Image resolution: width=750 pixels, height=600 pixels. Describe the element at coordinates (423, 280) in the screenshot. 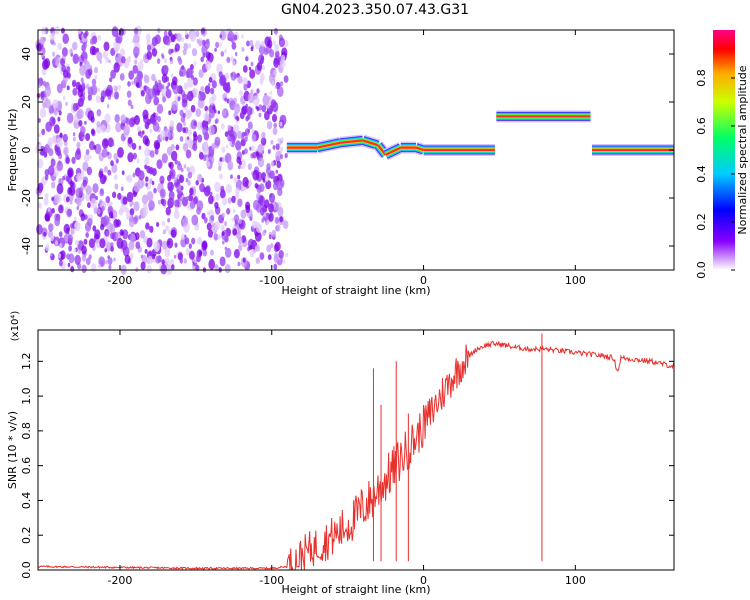

I see `x-tick-label: 0` at that location.